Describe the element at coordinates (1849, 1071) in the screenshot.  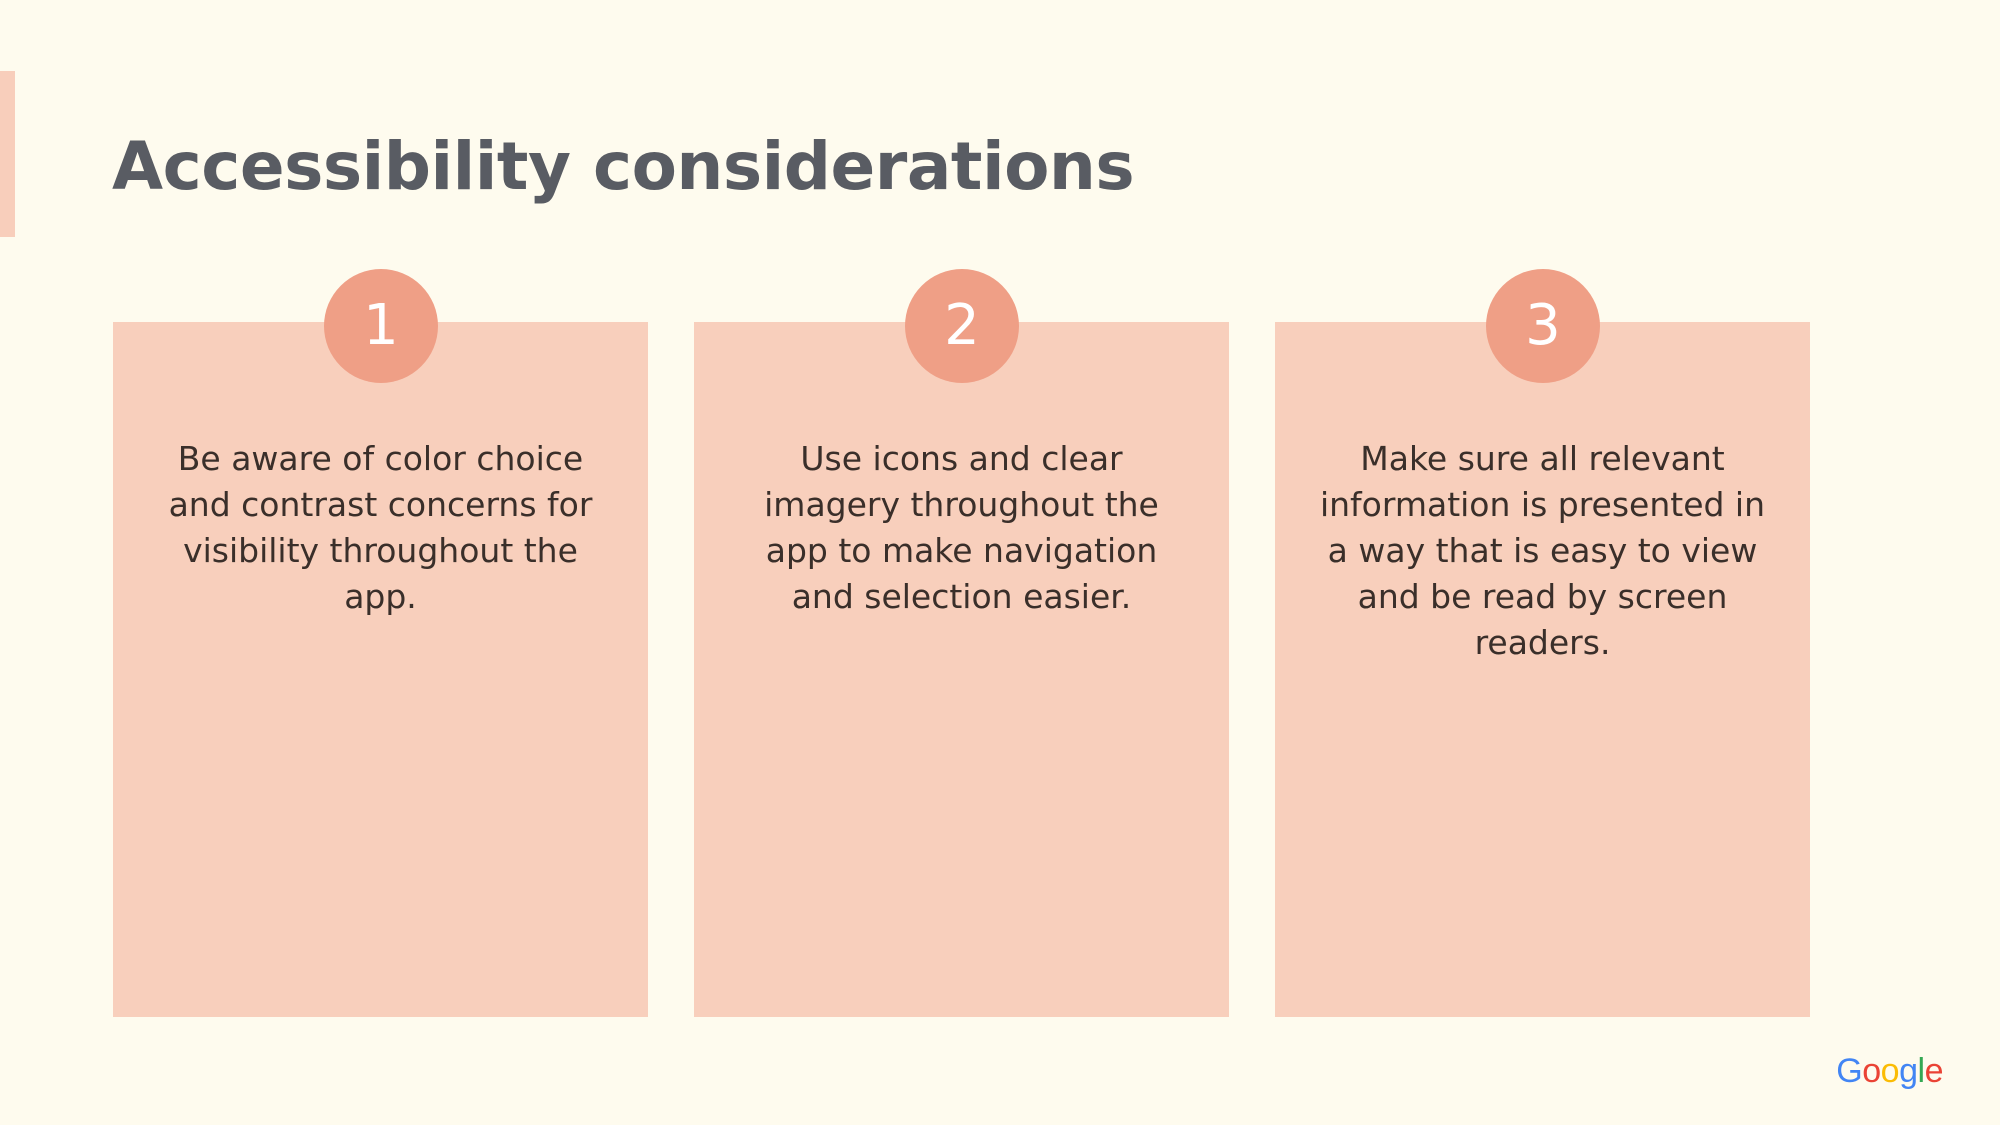
I see `logo-letter-g: G` at that location.